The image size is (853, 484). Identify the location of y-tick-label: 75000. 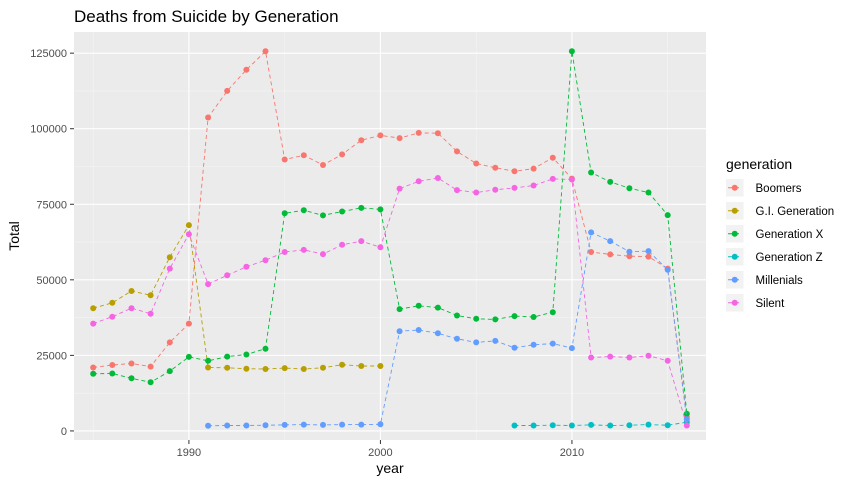
(51, 205).